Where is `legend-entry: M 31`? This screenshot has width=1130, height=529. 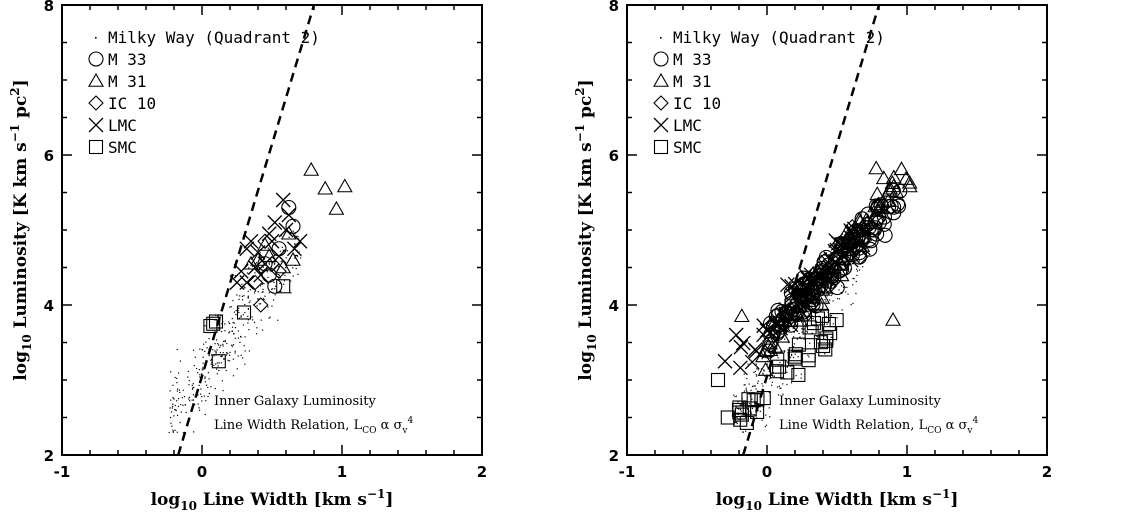 legend-entry: M 31 is located at coordinates (127, 81).